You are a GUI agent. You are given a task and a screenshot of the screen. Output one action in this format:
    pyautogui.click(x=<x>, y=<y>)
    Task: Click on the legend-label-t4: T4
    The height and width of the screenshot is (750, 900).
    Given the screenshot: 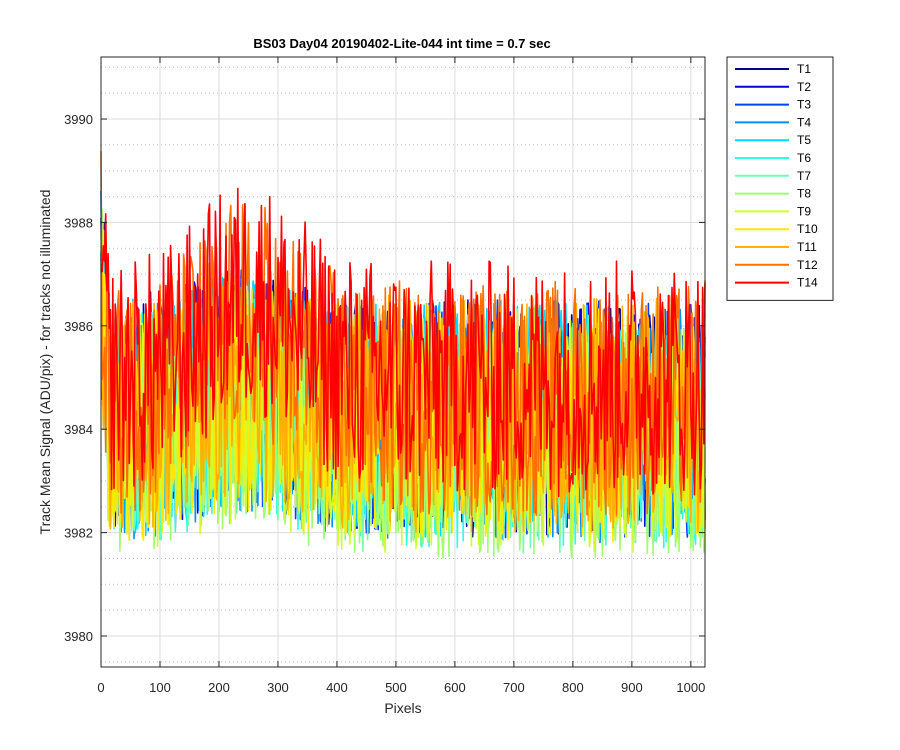 What is the action you would take?
    pyautogui.click(x=804, y=122)
    